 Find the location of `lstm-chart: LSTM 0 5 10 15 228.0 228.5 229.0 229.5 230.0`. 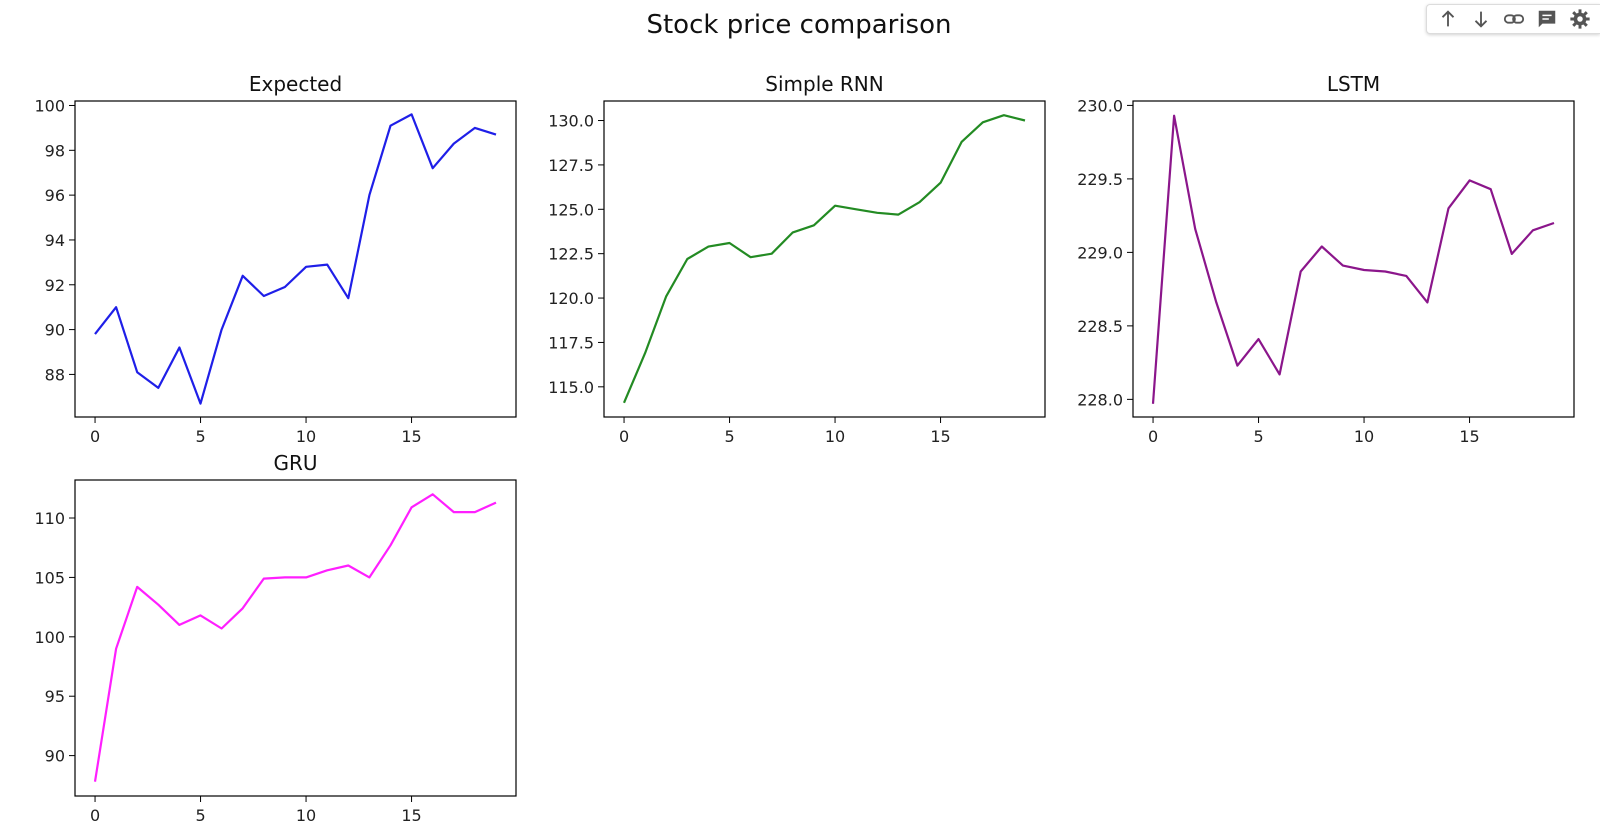

lstm-chart: LSTM 0 5 10 15 228.0 228.5 229.0 229.5 230.0 is located at coordinates (1326, 259).